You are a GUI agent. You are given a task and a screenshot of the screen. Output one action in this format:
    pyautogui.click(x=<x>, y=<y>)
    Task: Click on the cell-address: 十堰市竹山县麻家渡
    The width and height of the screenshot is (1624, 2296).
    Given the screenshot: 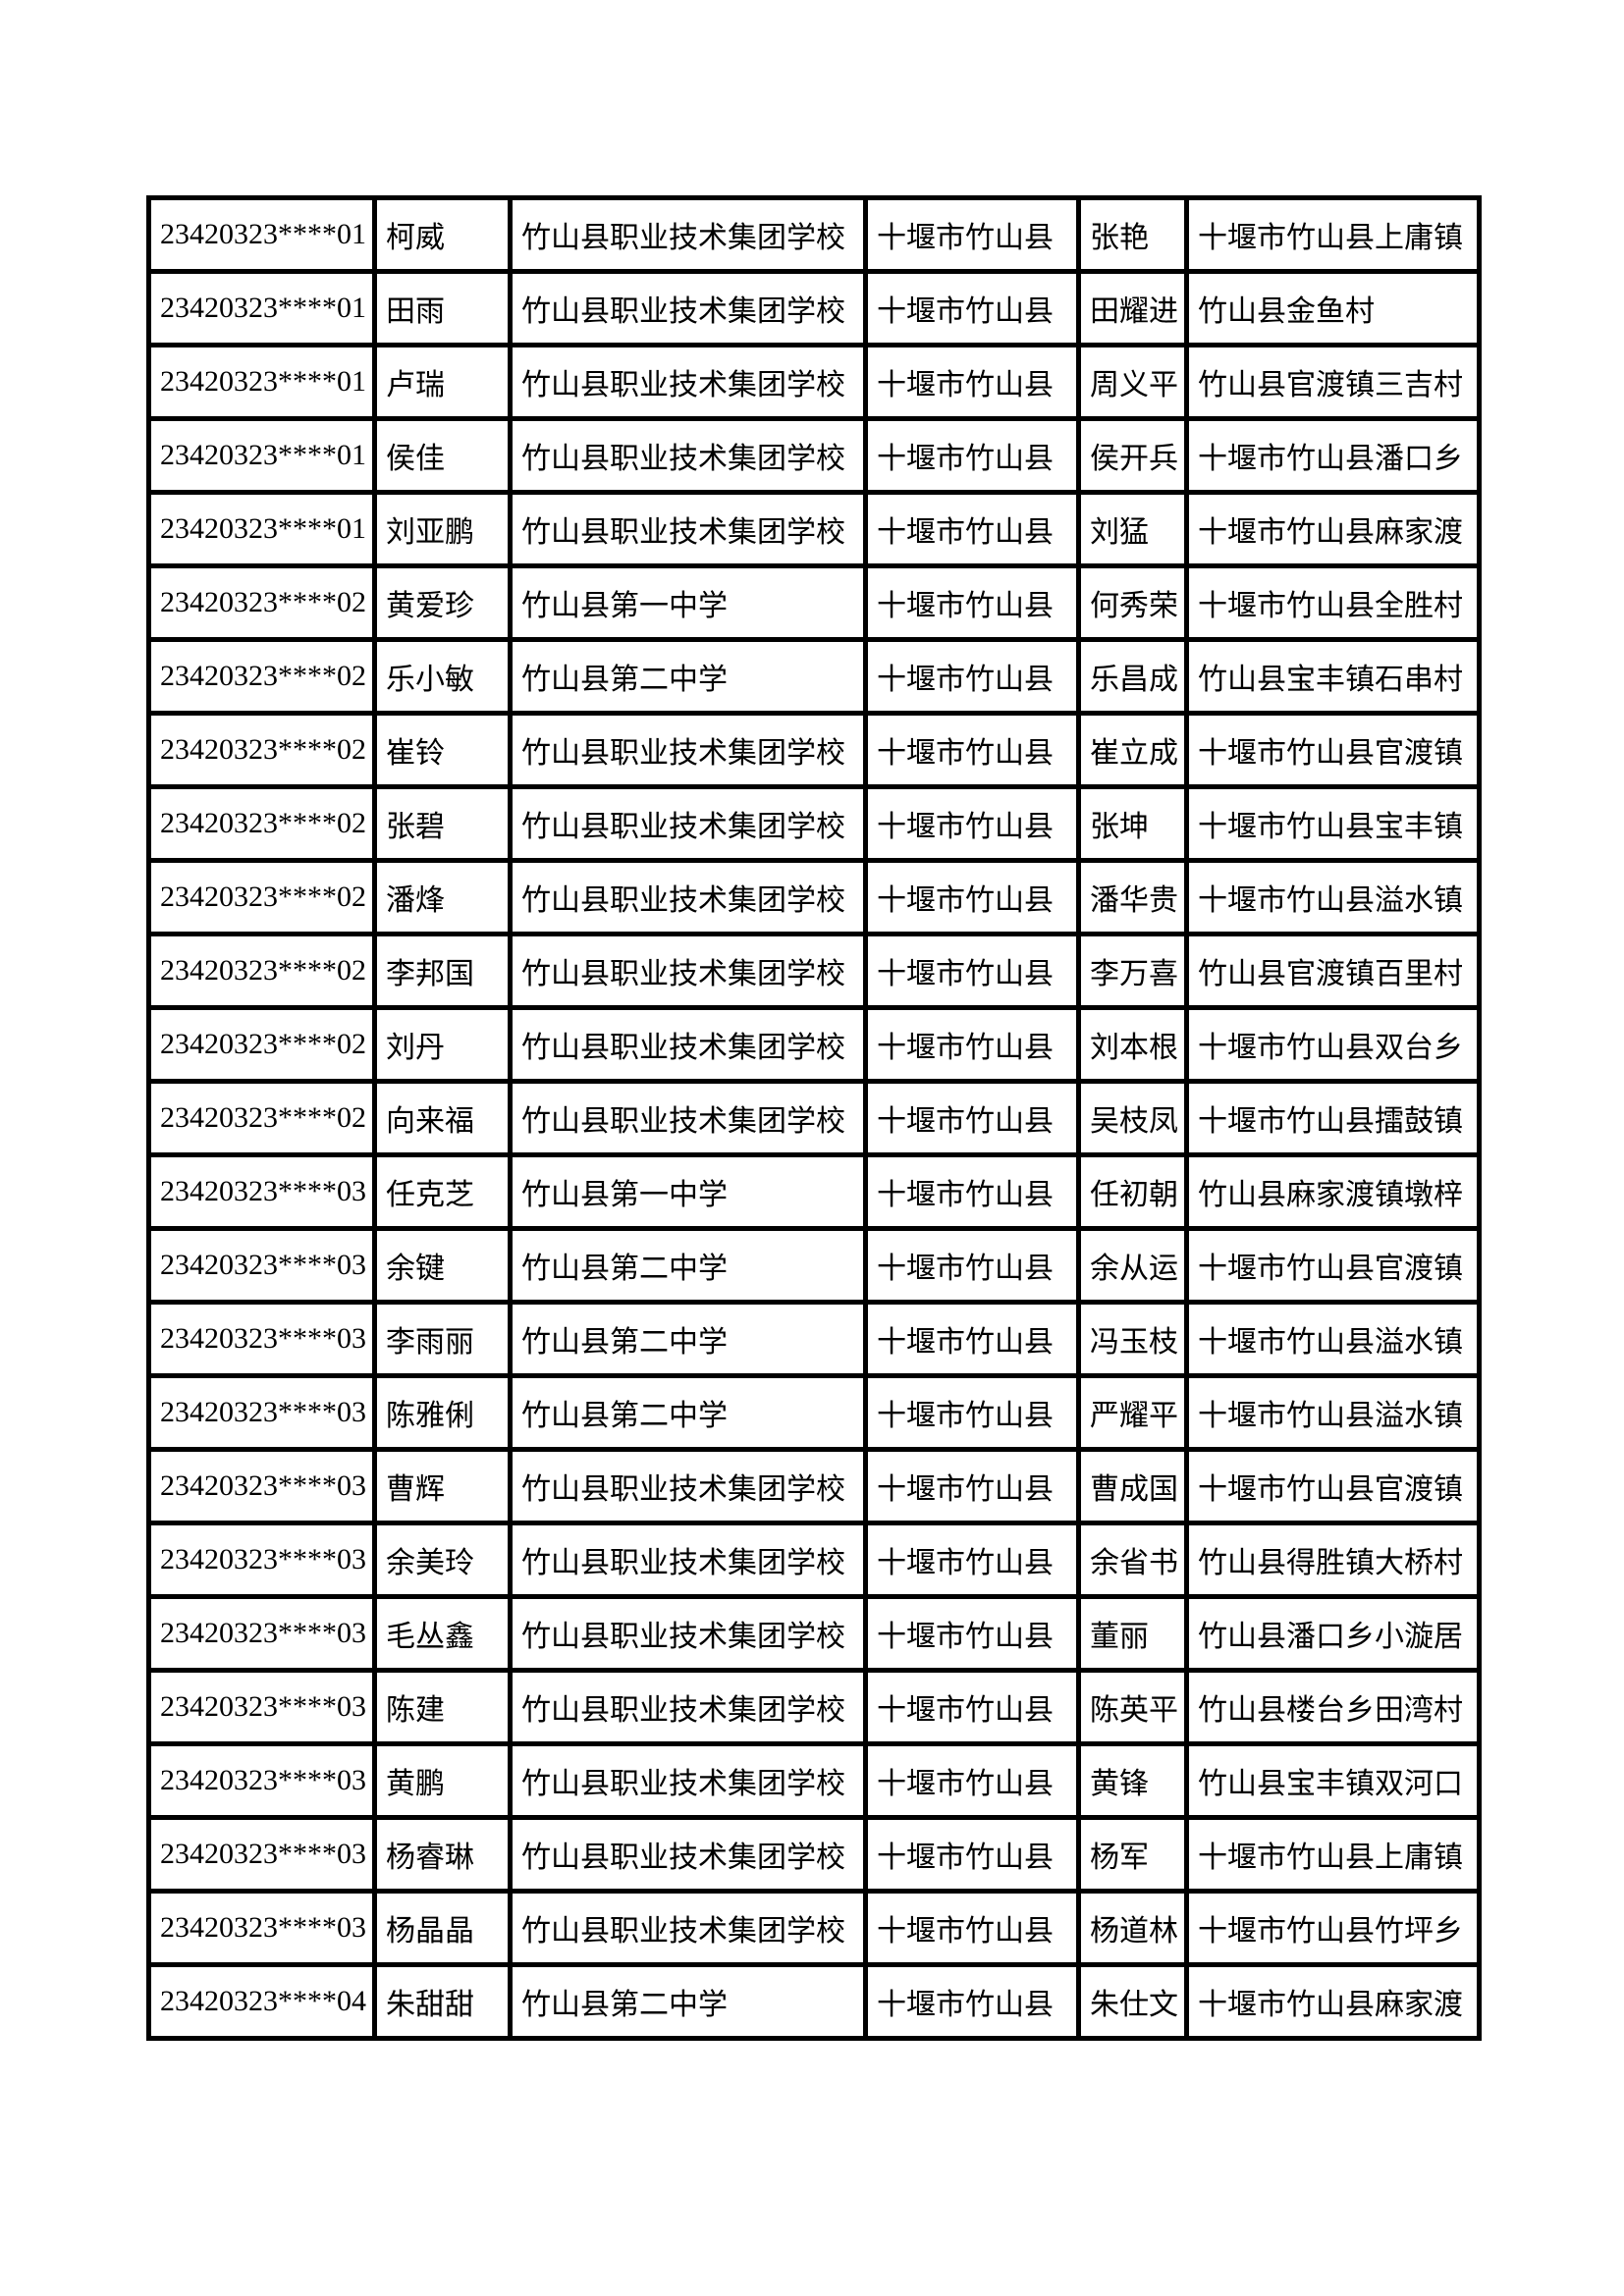 What is the action you would take?
    pyautogui.click(x=1333, y=2001)
    